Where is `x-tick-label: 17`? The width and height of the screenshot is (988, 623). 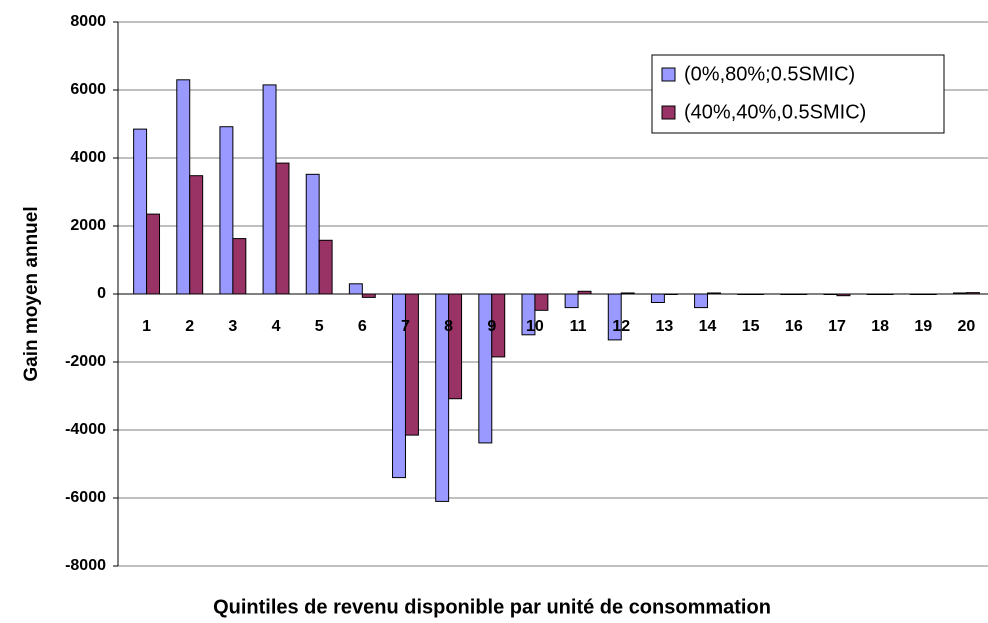 x-tick-label: 17 is located at coordinates (837, 326).